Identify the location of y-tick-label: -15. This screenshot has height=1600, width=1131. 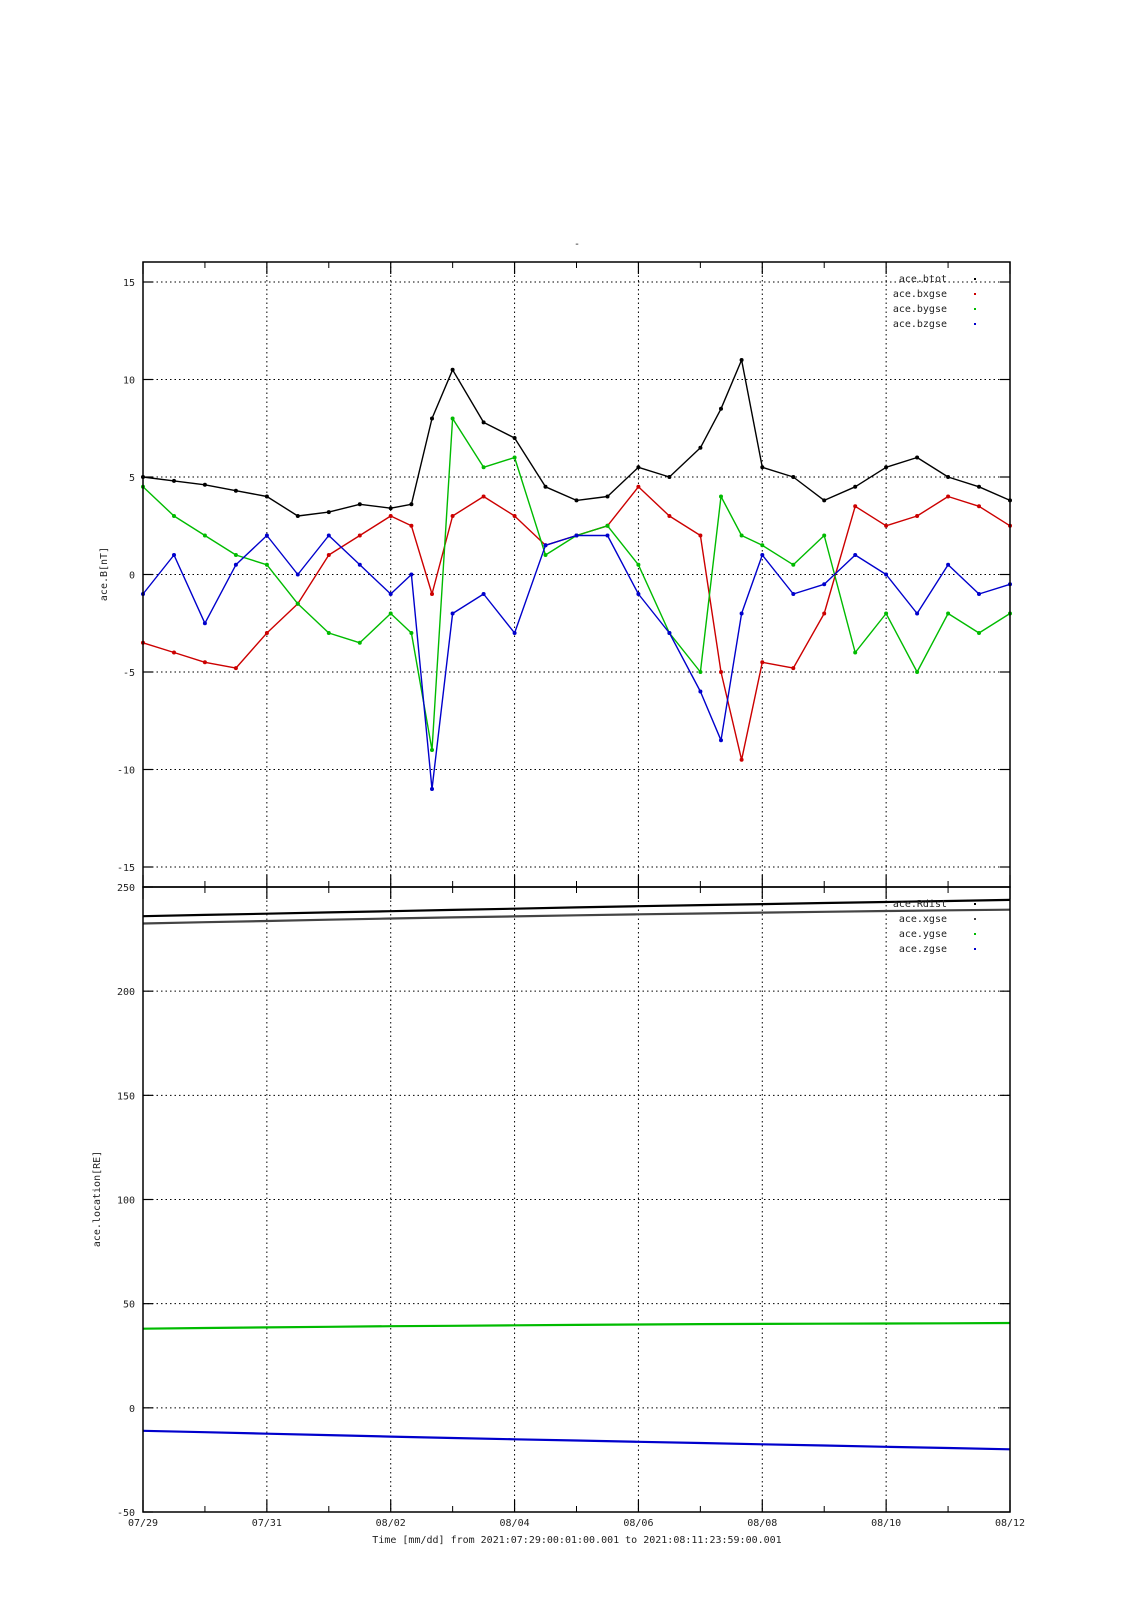
(126, 868).